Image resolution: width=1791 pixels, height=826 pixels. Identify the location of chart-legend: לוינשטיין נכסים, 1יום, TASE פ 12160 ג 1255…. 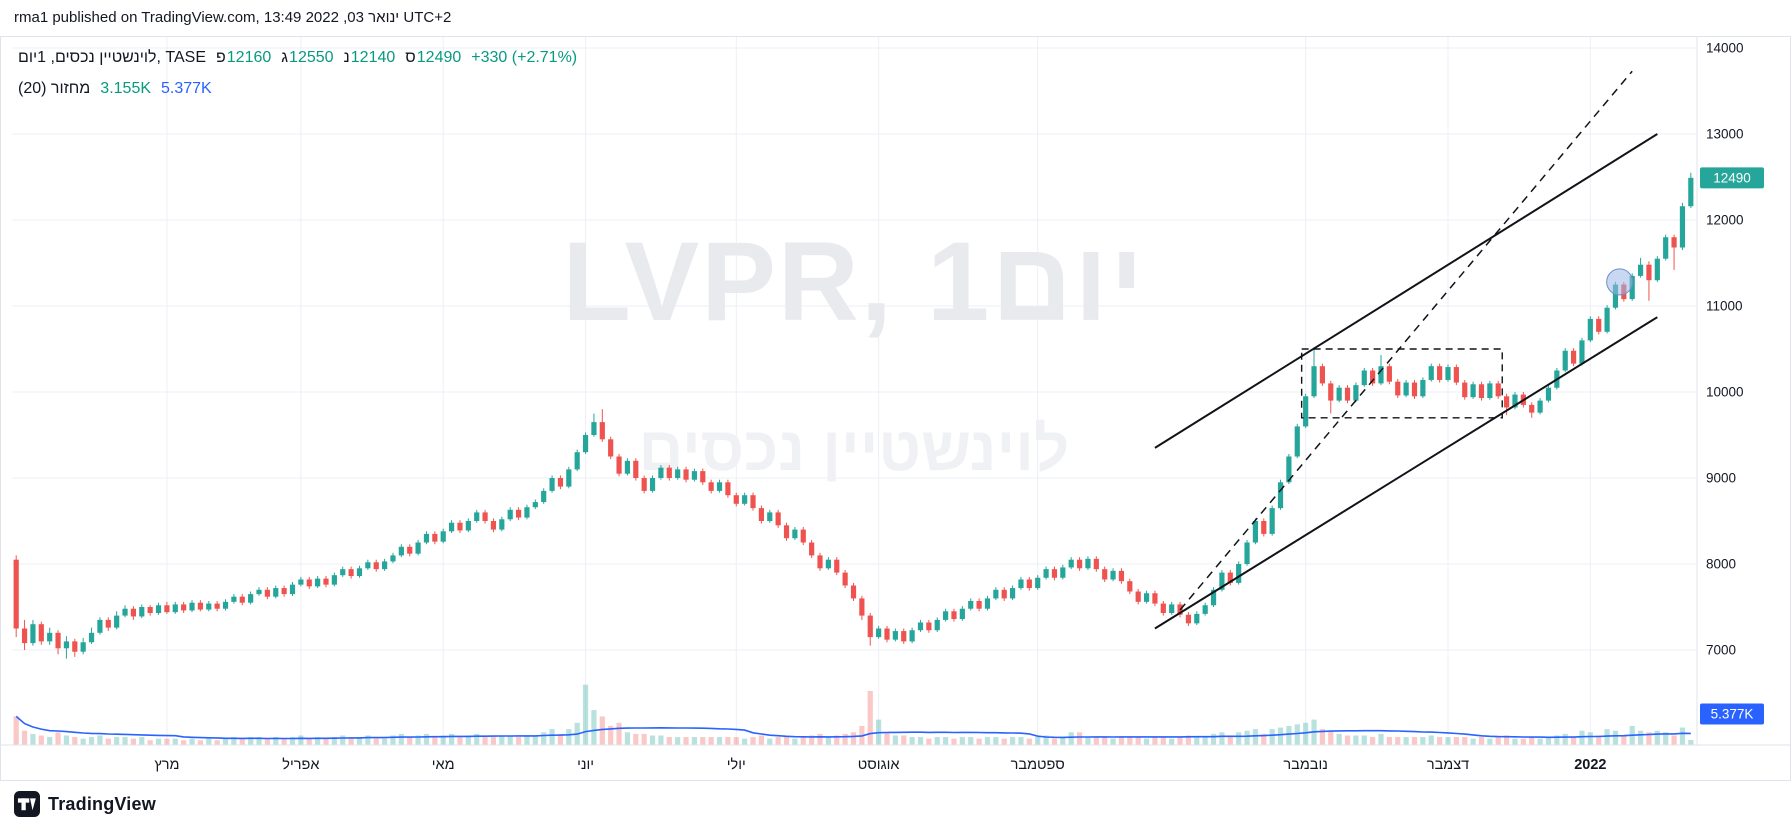
(297, 73).